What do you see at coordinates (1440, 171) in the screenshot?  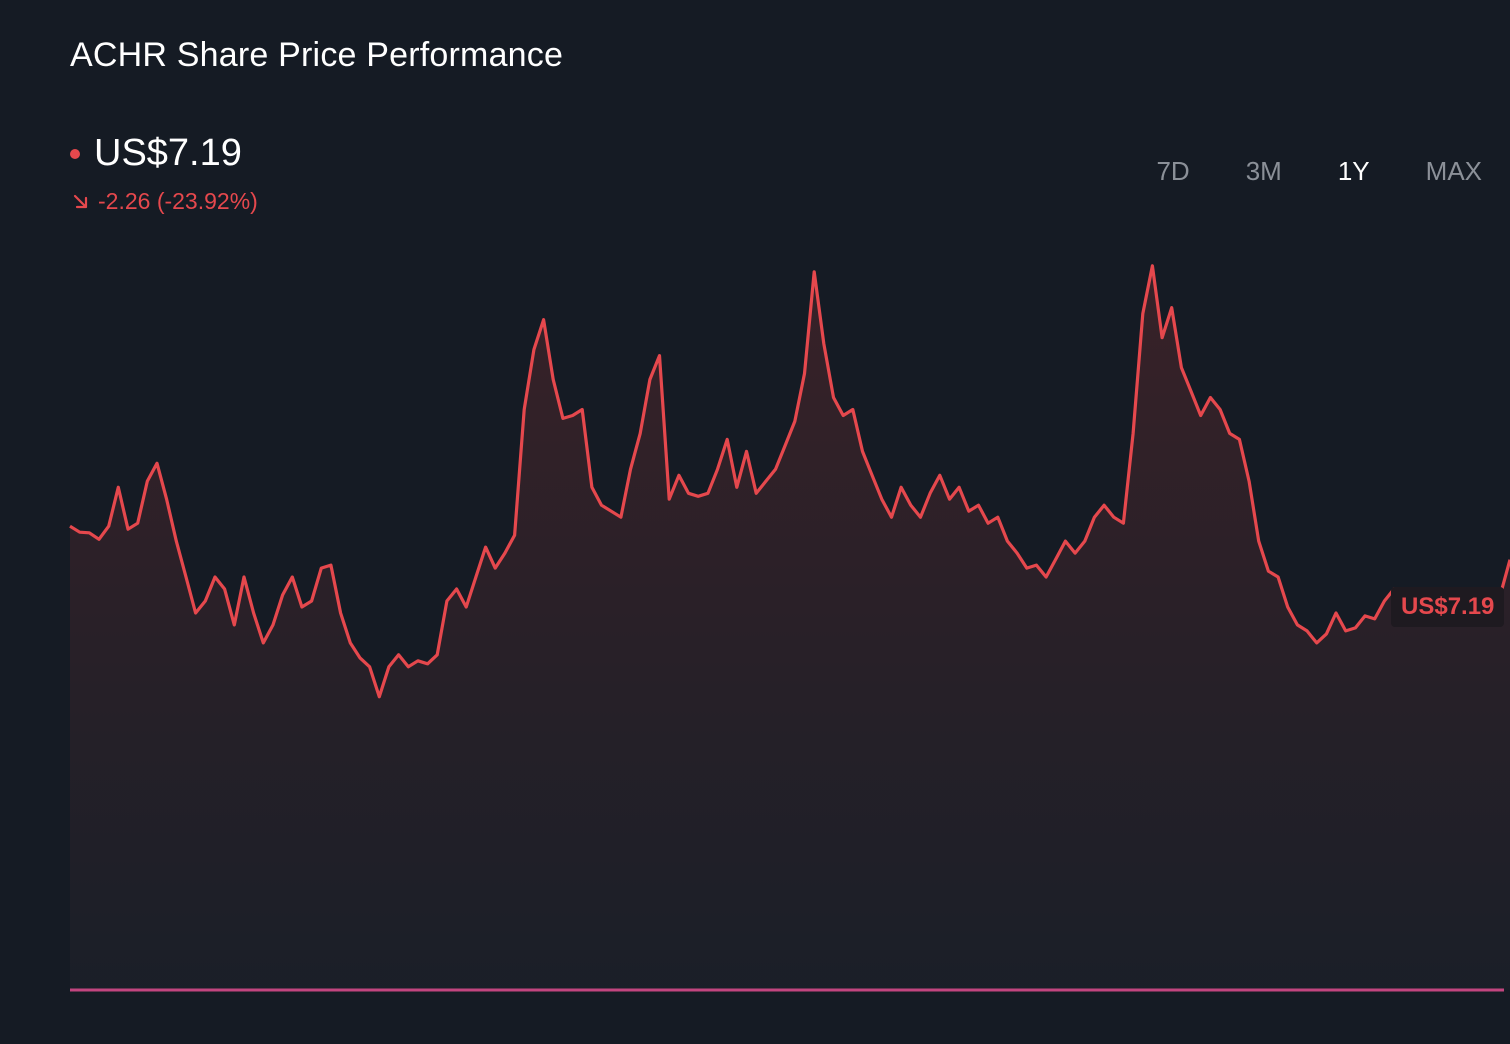 I see `period-max: MAX` at bounding box center [1440, 171].